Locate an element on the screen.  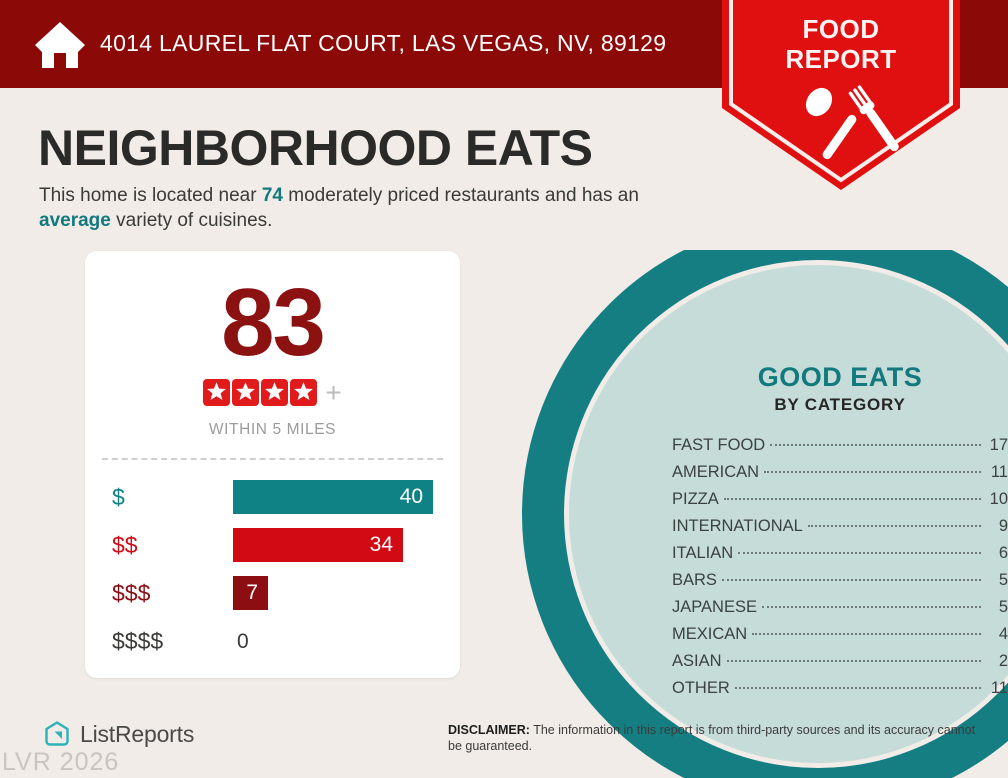
food-report-badge: FOOD REPORT is located at coordinates (841, 95).